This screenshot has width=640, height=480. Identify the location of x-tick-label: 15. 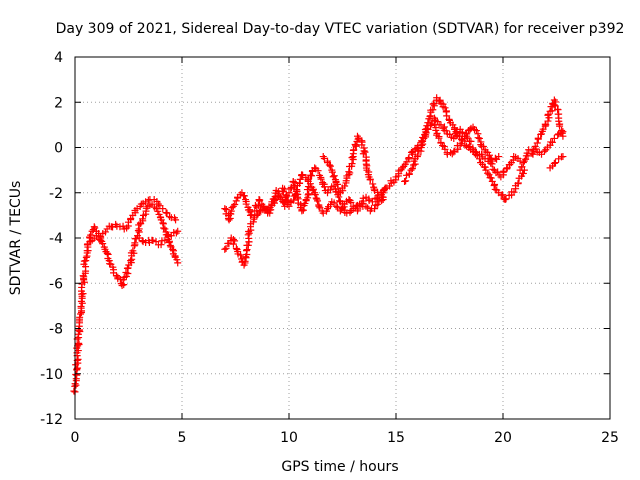
(396, 438).